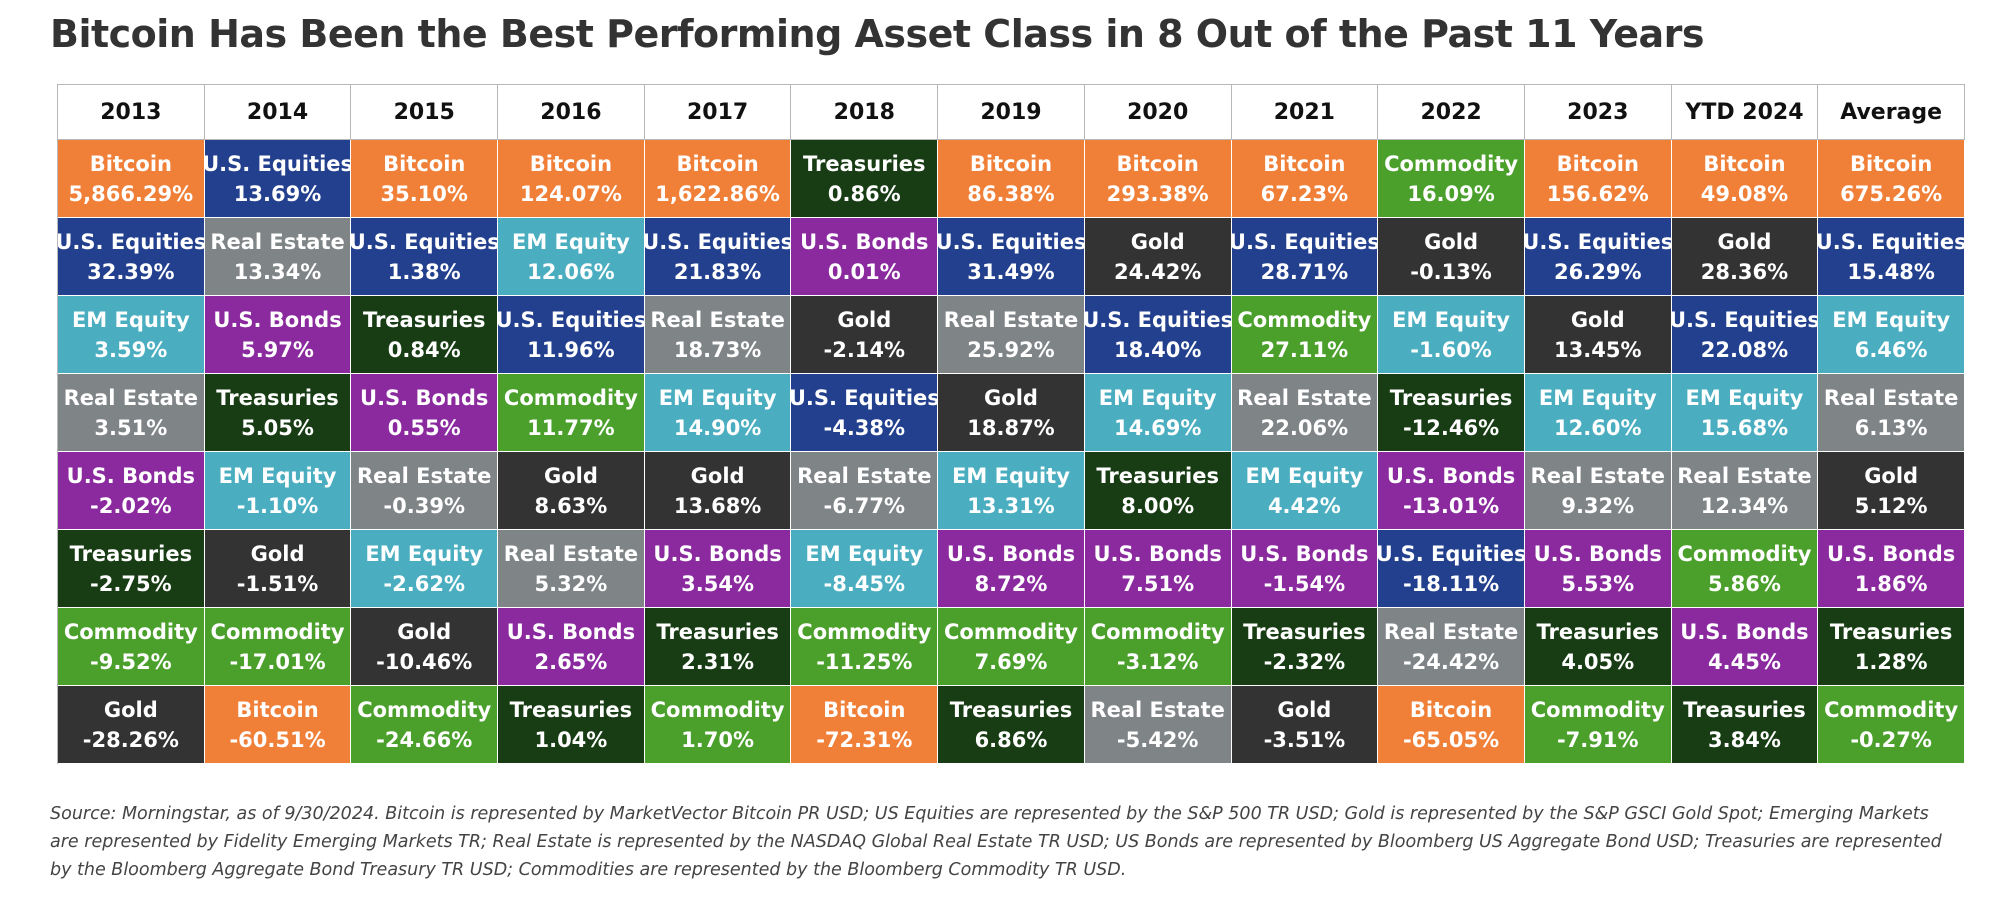  What do you see at coordinates (1451, 112) in the screenshot?
I see `column-header: 2022` at bounding box center [1451, 112].